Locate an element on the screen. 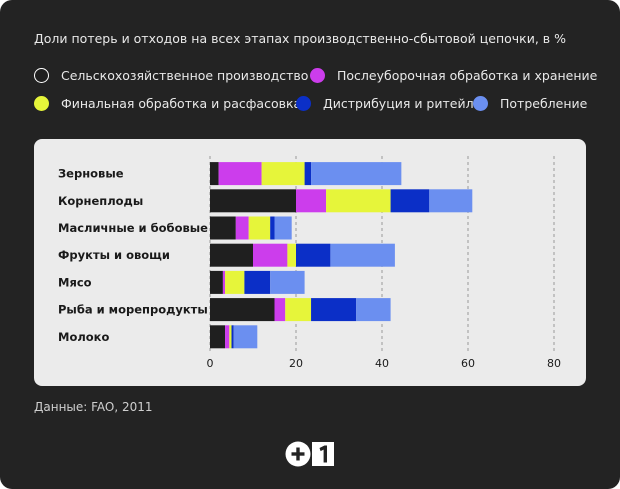 The width and height of the screenshot is (620, 489). legend-label: Потребление is located at coordinates (544, 103).